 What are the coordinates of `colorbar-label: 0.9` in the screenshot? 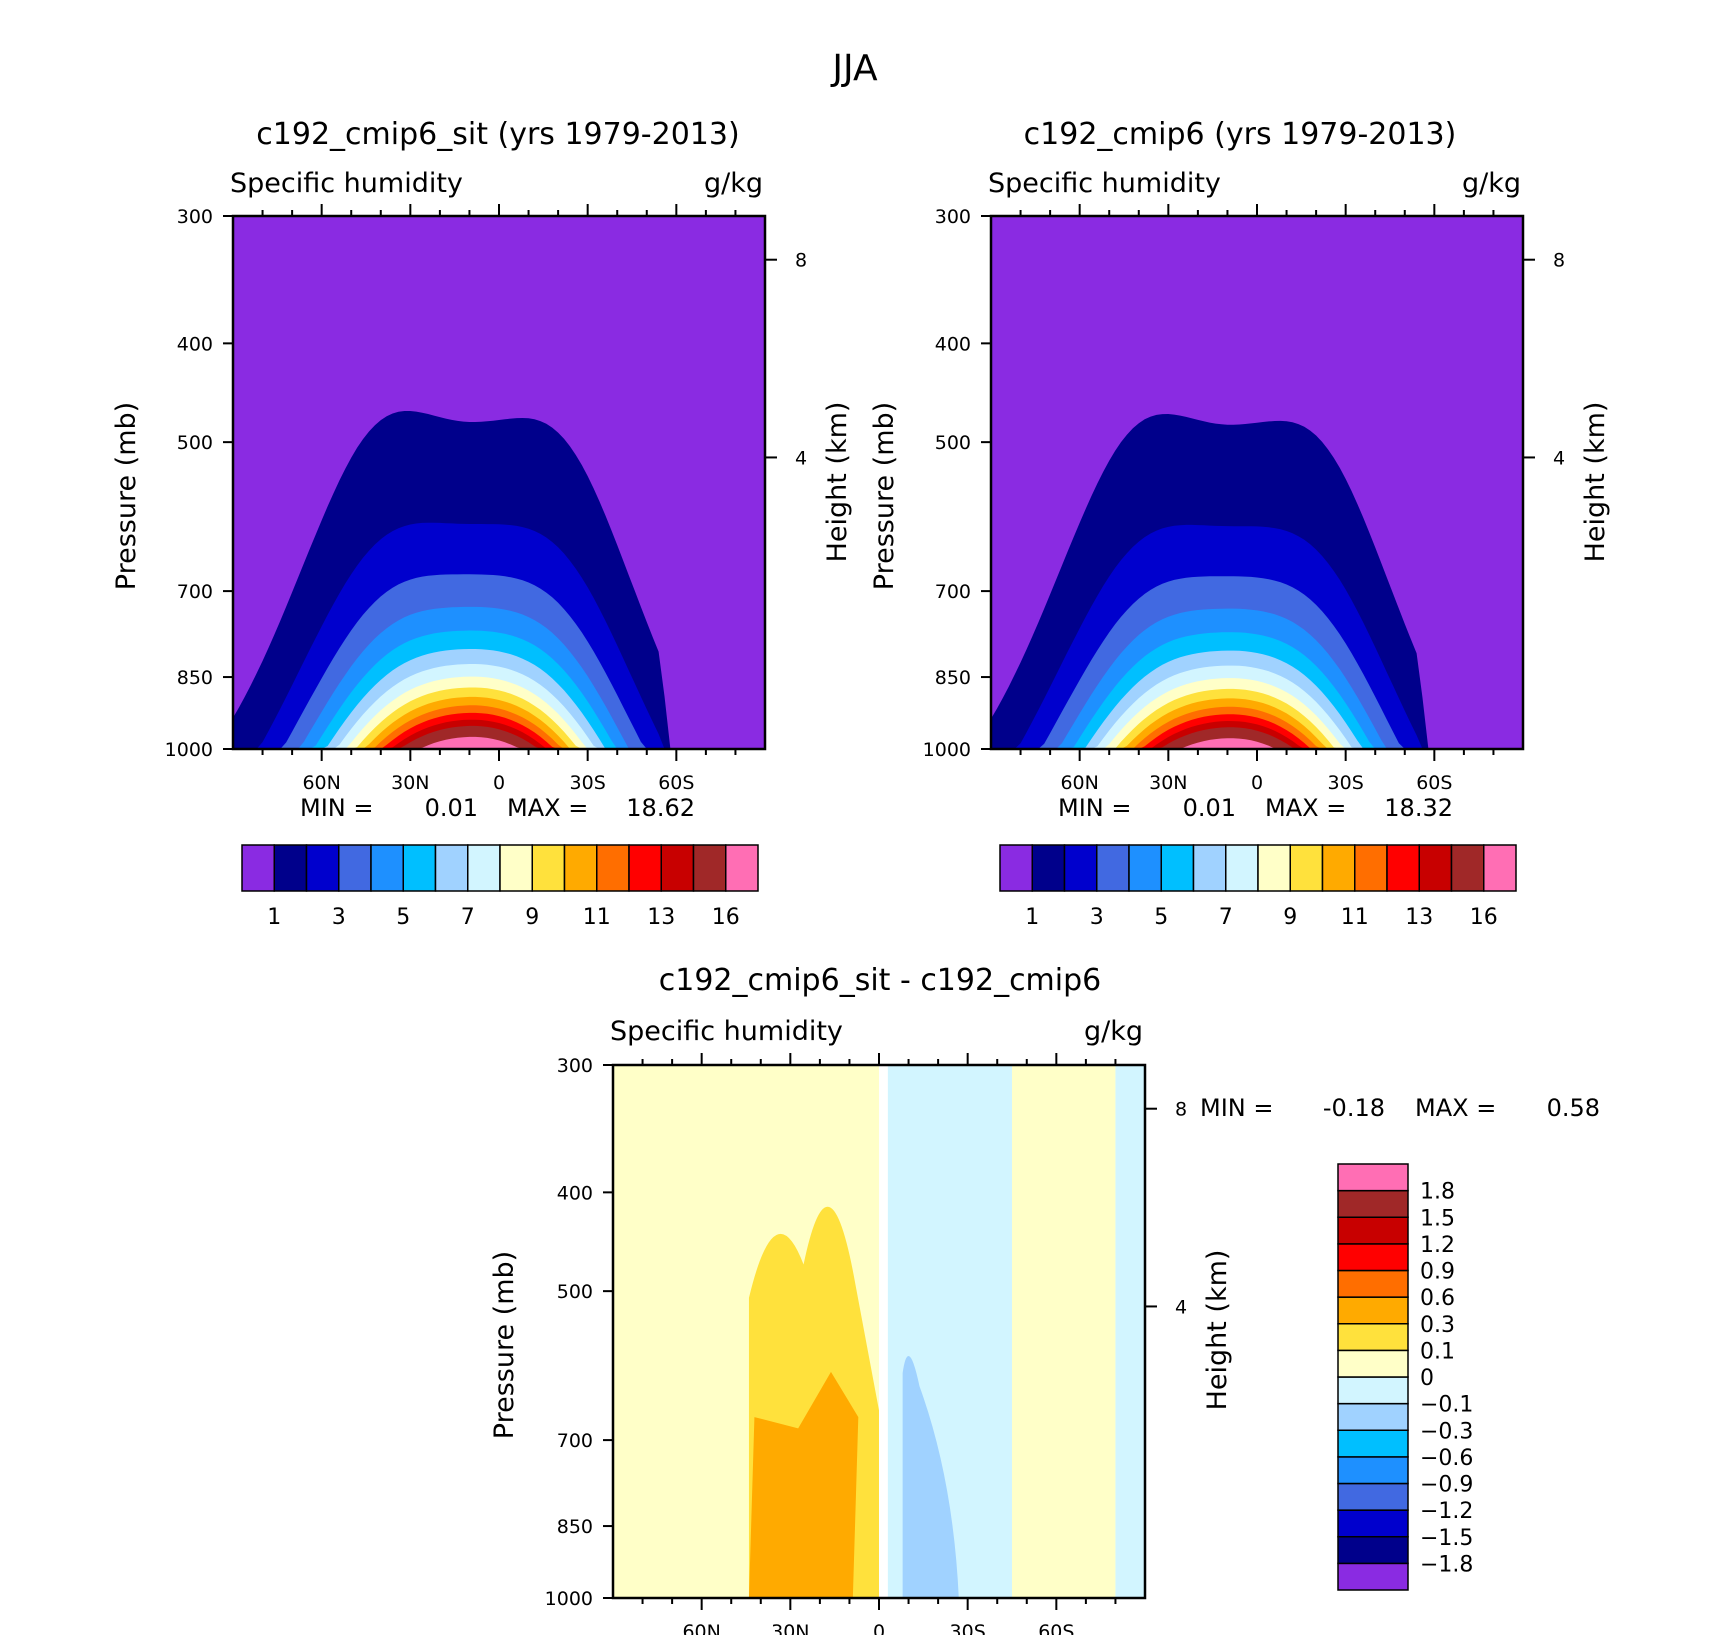 It's located at (1437, 1272).